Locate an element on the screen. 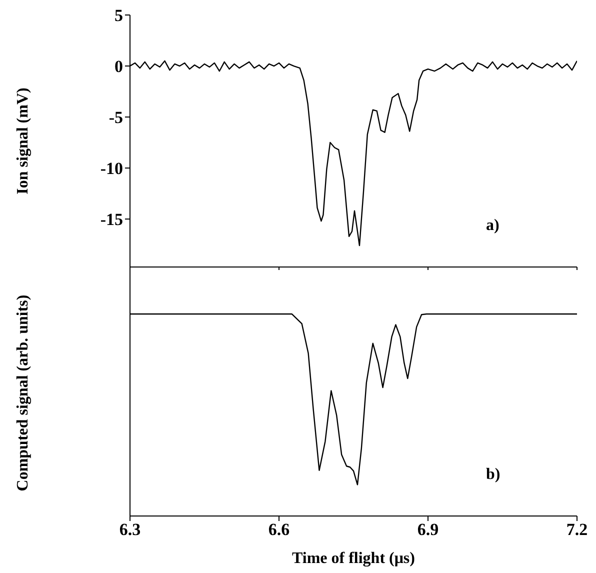 Image resolution: width=596 pixels, height=573 pixels. x-tick-label: 6.9 is located at coordinates (428, 530).